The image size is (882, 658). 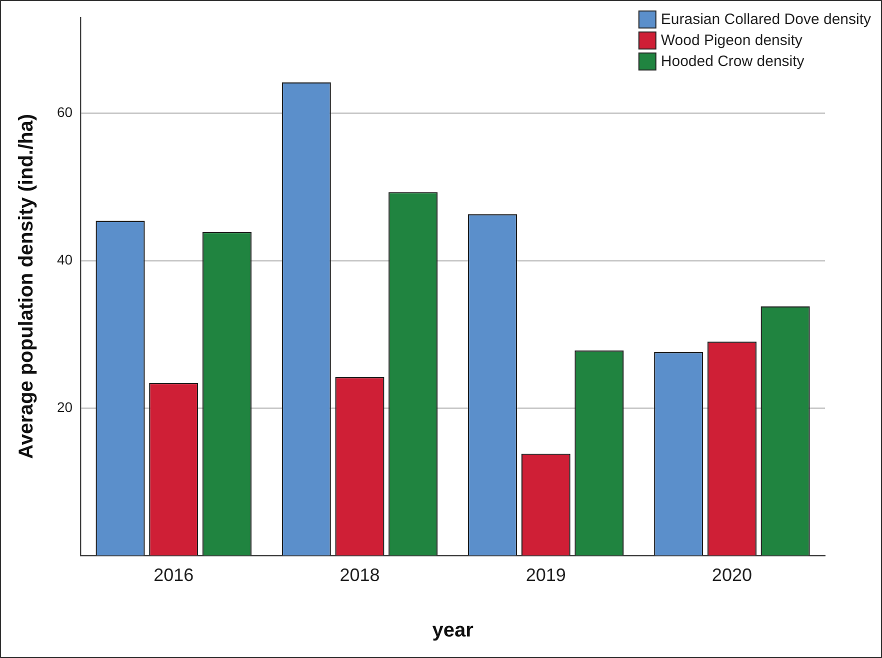 What do you see at coordinates (732, 575) in the screenshot?
I see `x-tick-label: 2020` at bounding box center [732, 575].